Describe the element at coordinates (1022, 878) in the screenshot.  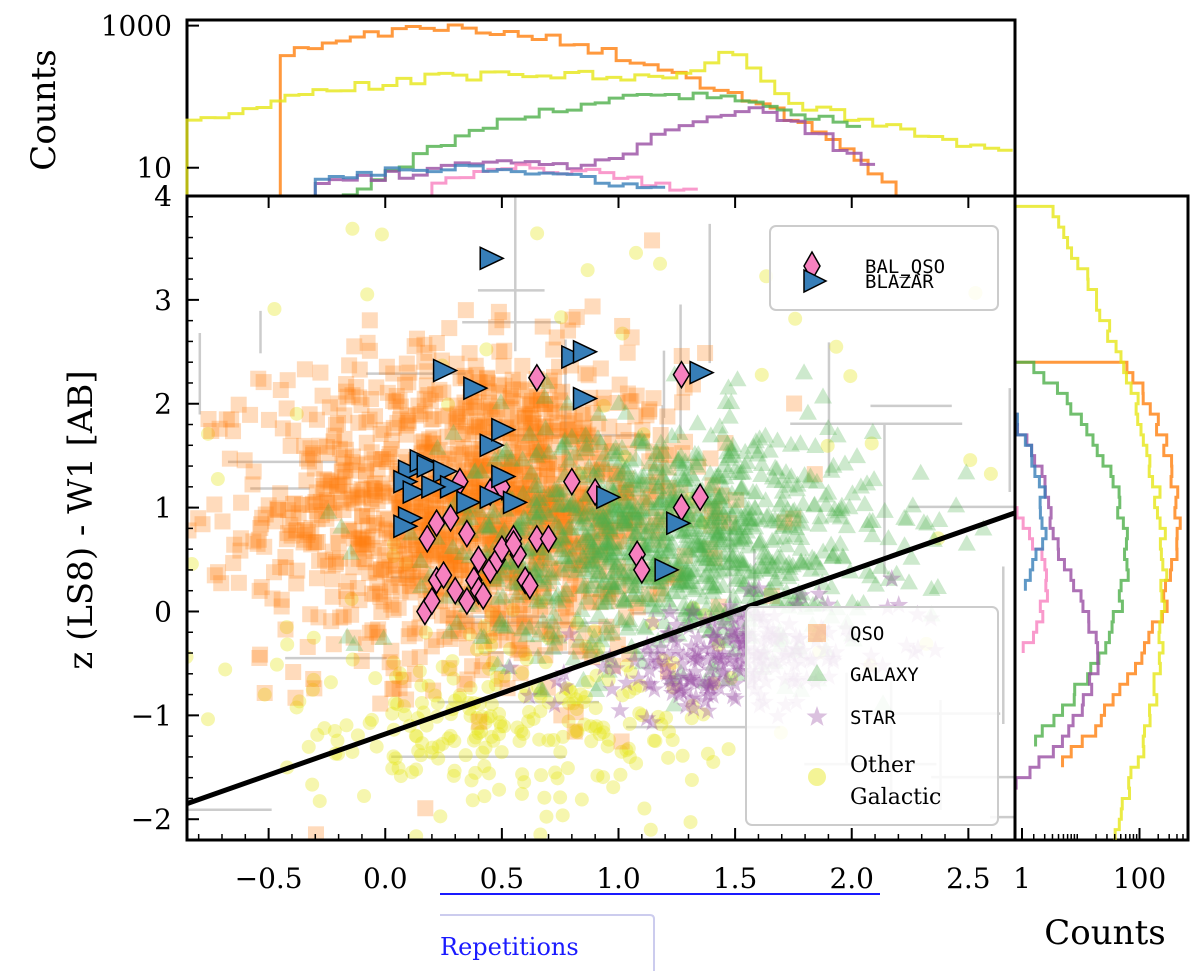
I see `right-xtick-label: 1` at that location.